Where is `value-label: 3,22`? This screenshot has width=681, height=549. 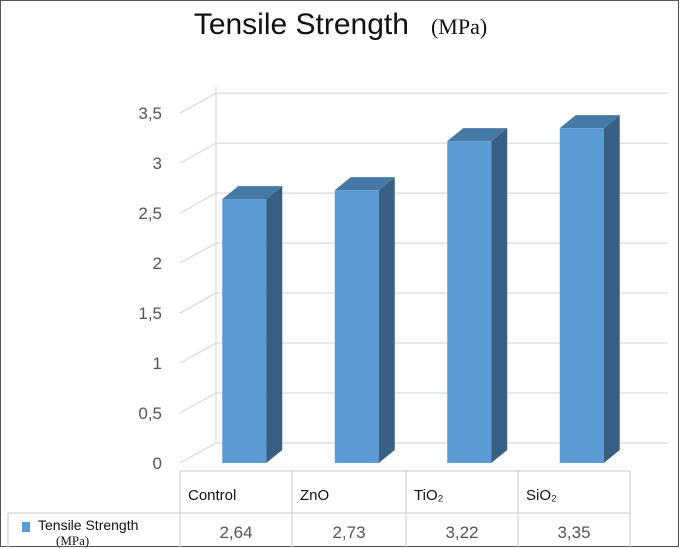 value-label: 3,22 is located at coordinates (461, 532).